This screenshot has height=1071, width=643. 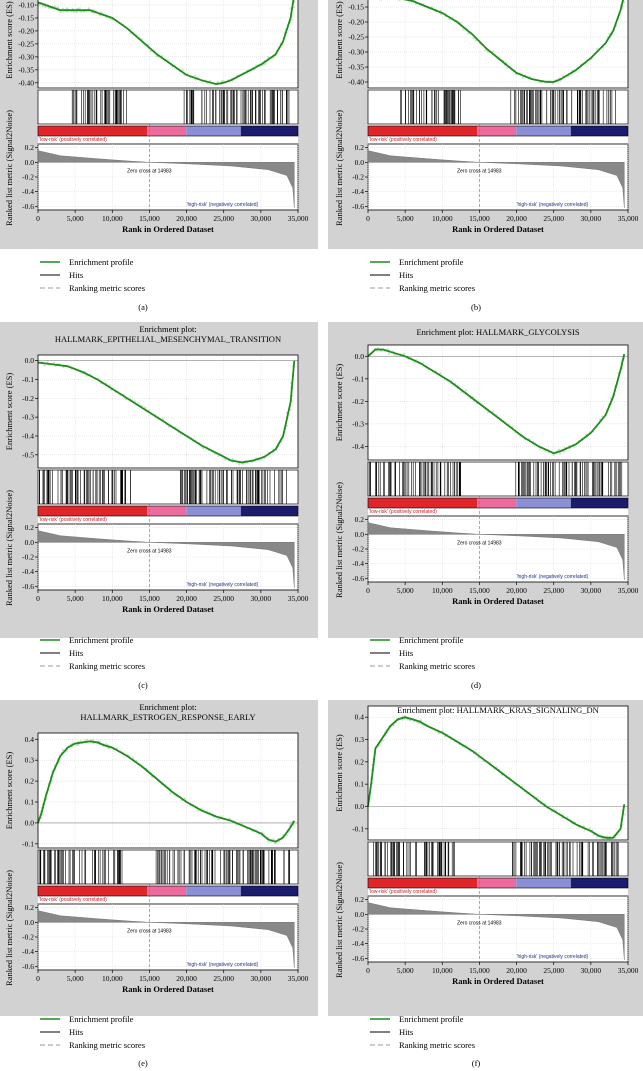 I want to click on es-tick-label: -0.25, so click(x=26, y=43).